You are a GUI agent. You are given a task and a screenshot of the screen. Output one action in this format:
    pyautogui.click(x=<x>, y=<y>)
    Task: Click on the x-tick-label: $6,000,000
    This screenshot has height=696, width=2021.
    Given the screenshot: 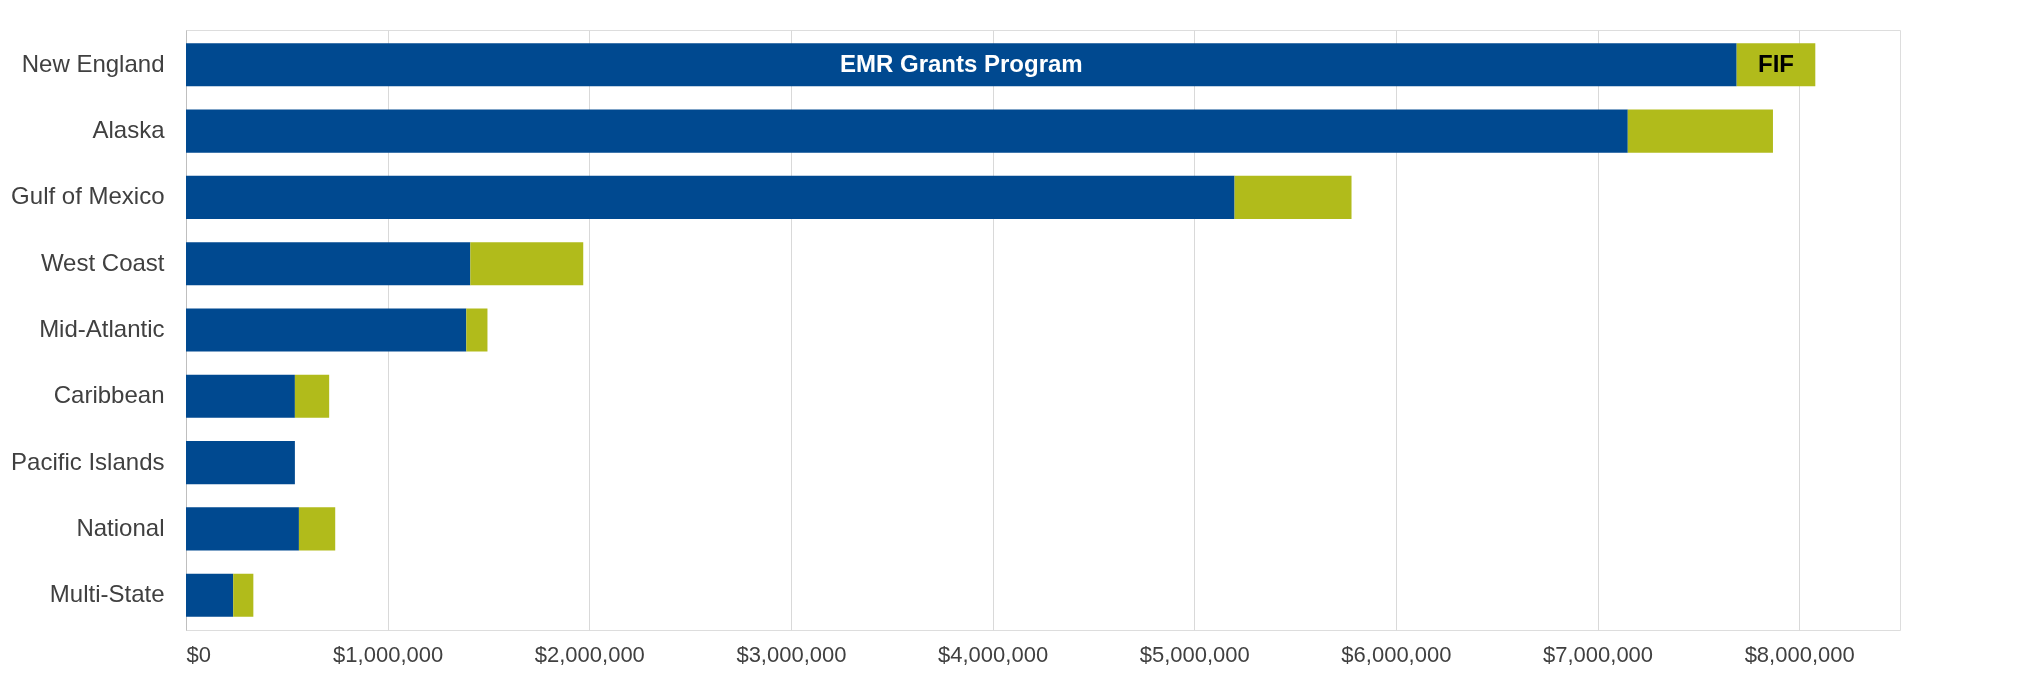 What is the action you would take?
    pyautogui.click(x=1396, y=654)
    